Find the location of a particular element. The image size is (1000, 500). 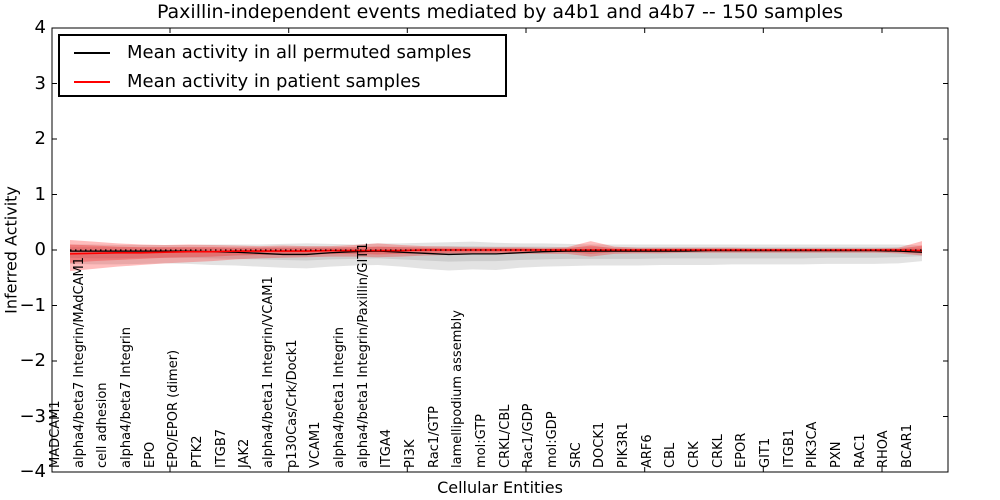

x-category-label: PI3K is located at coordinates (410, 453).